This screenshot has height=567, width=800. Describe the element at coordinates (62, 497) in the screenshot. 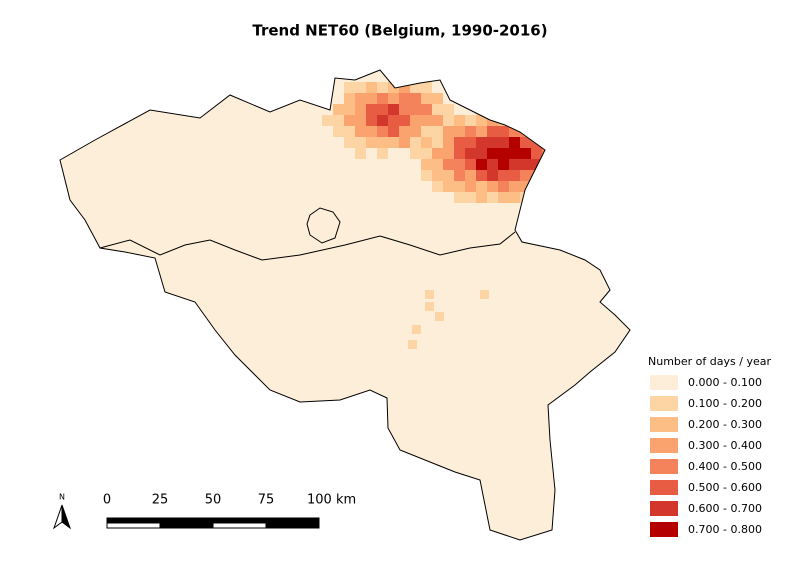

I see `north-label: N` at that location.